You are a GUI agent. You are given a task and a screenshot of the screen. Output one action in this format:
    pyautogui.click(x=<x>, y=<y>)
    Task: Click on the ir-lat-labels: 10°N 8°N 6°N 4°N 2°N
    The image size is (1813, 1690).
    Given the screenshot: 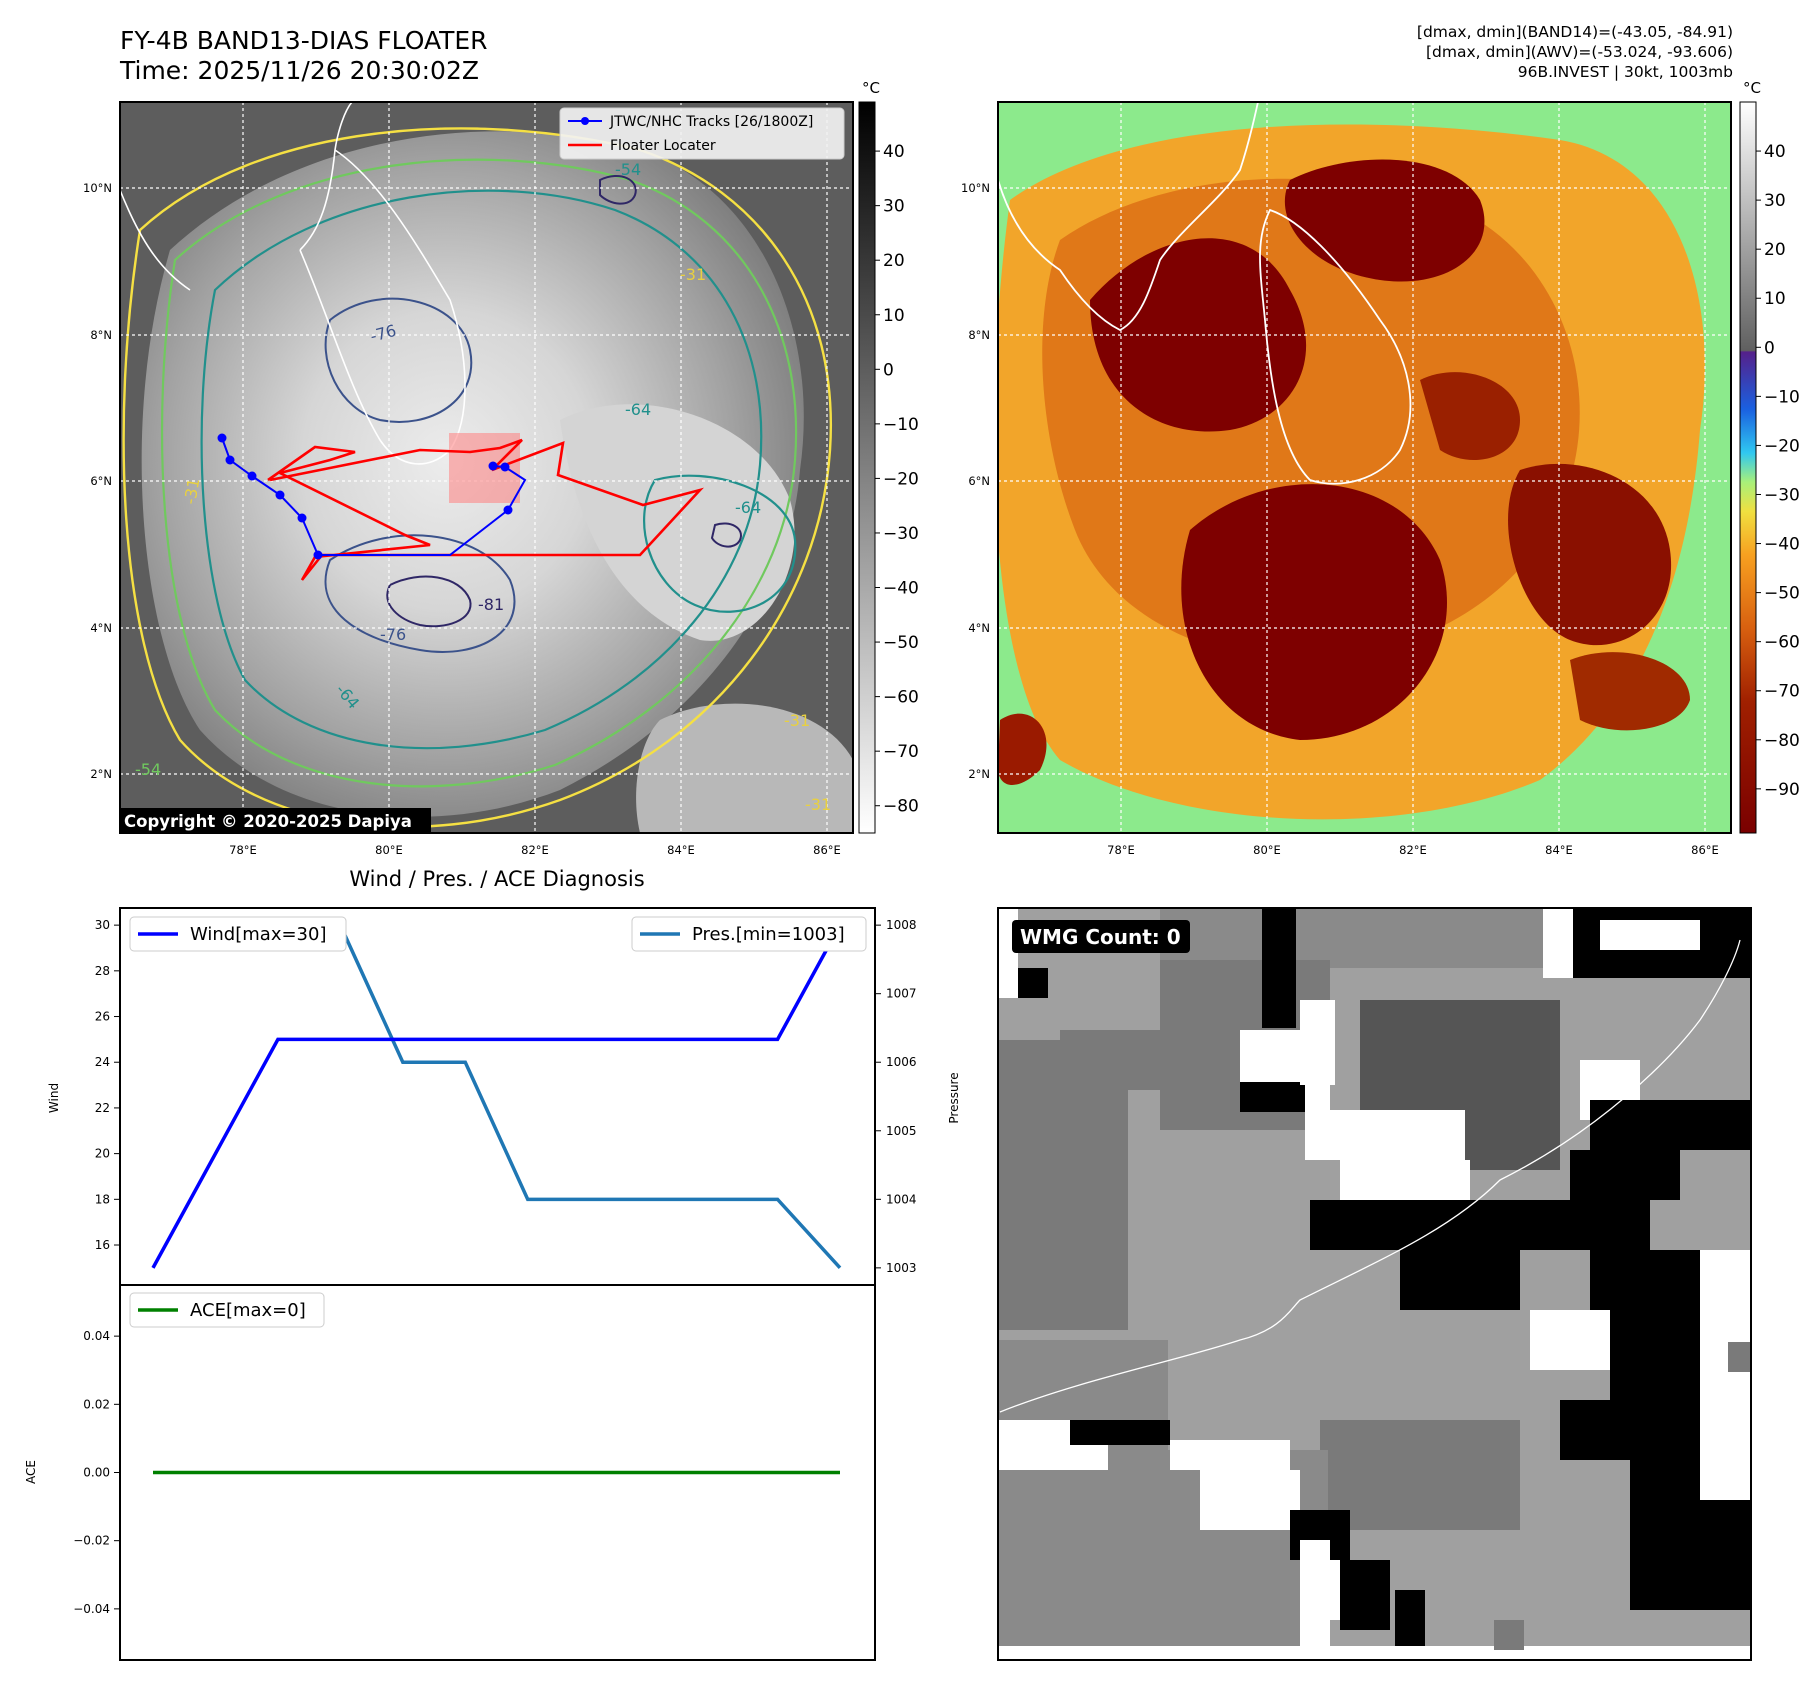 What is the action you would take?
    pyautogui.click(x=97, y=481)
    